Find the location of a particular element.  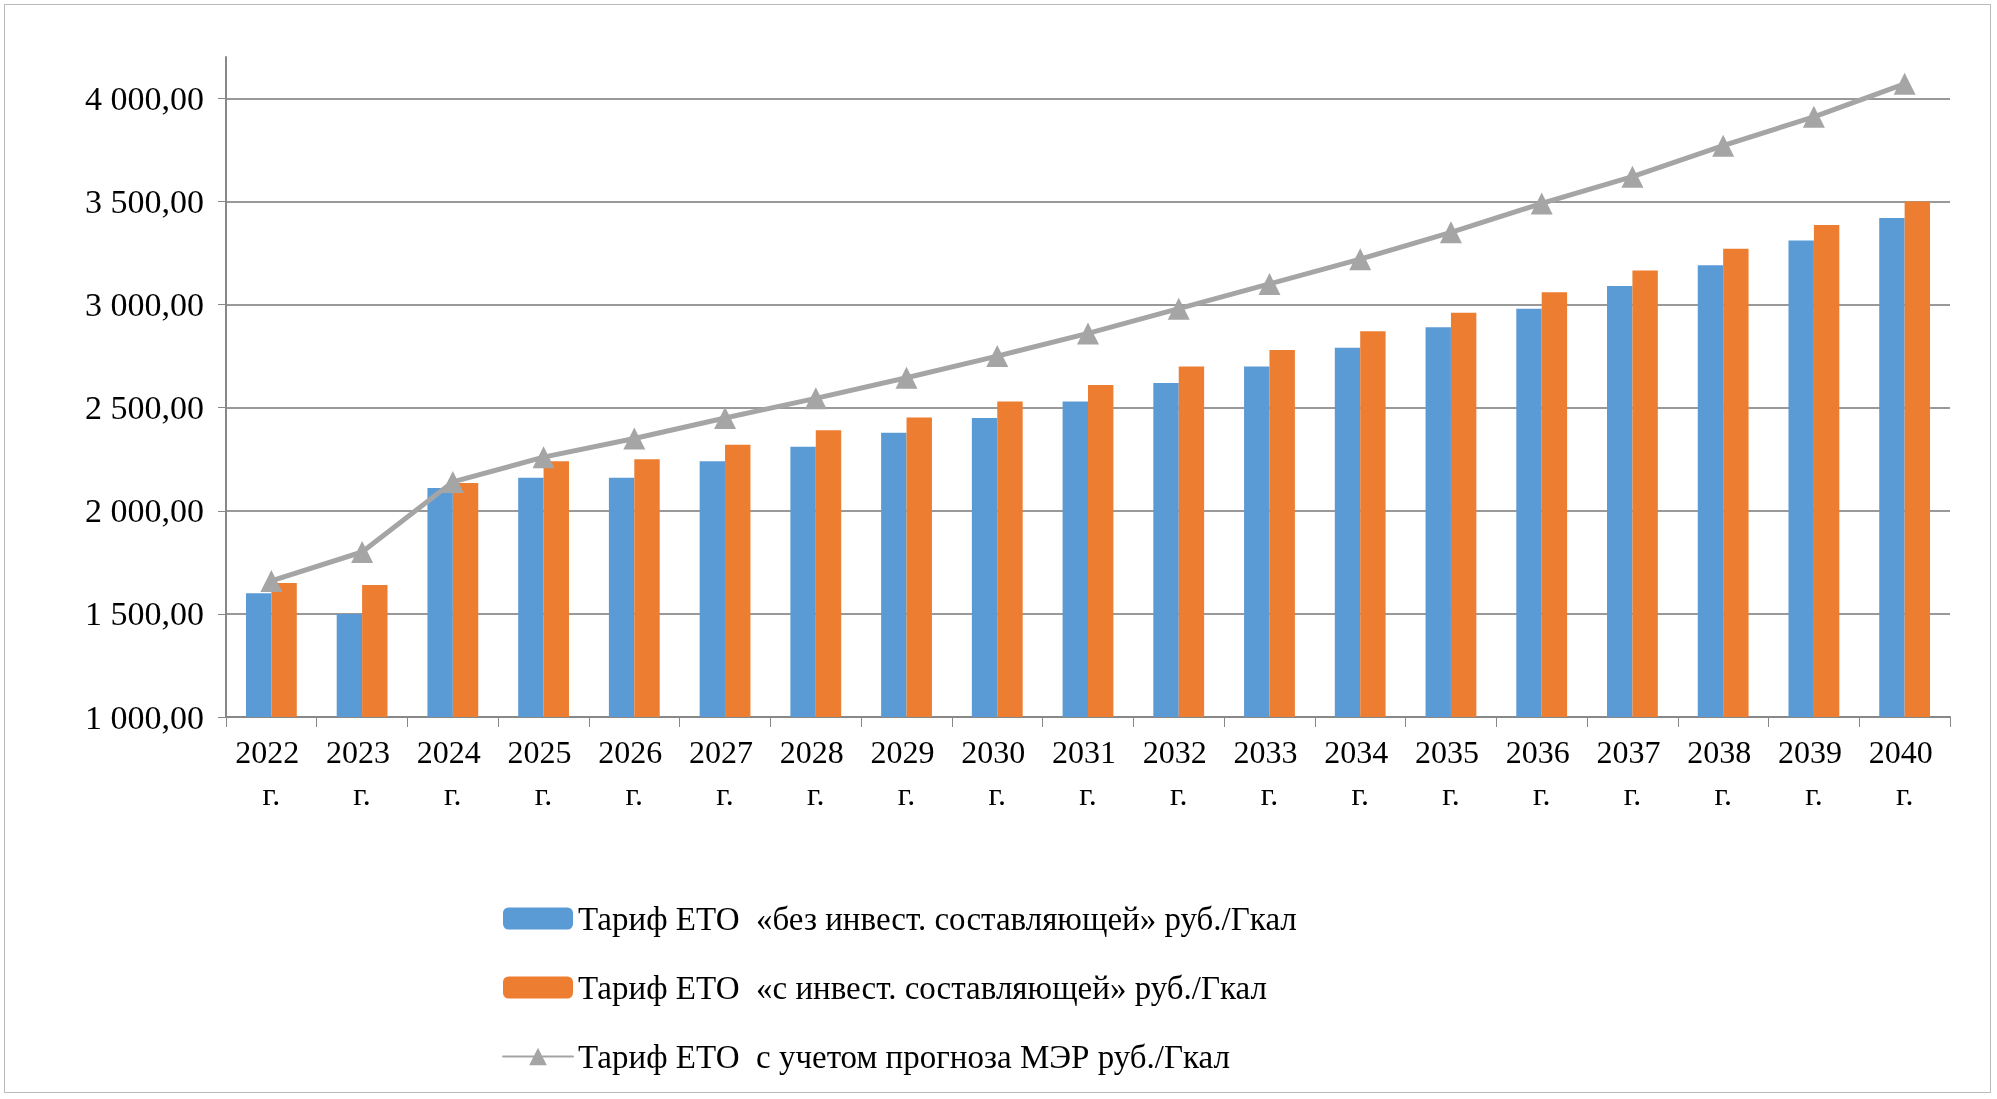

x-tick-label: 2028 г. is located at coordinates (815, 773).